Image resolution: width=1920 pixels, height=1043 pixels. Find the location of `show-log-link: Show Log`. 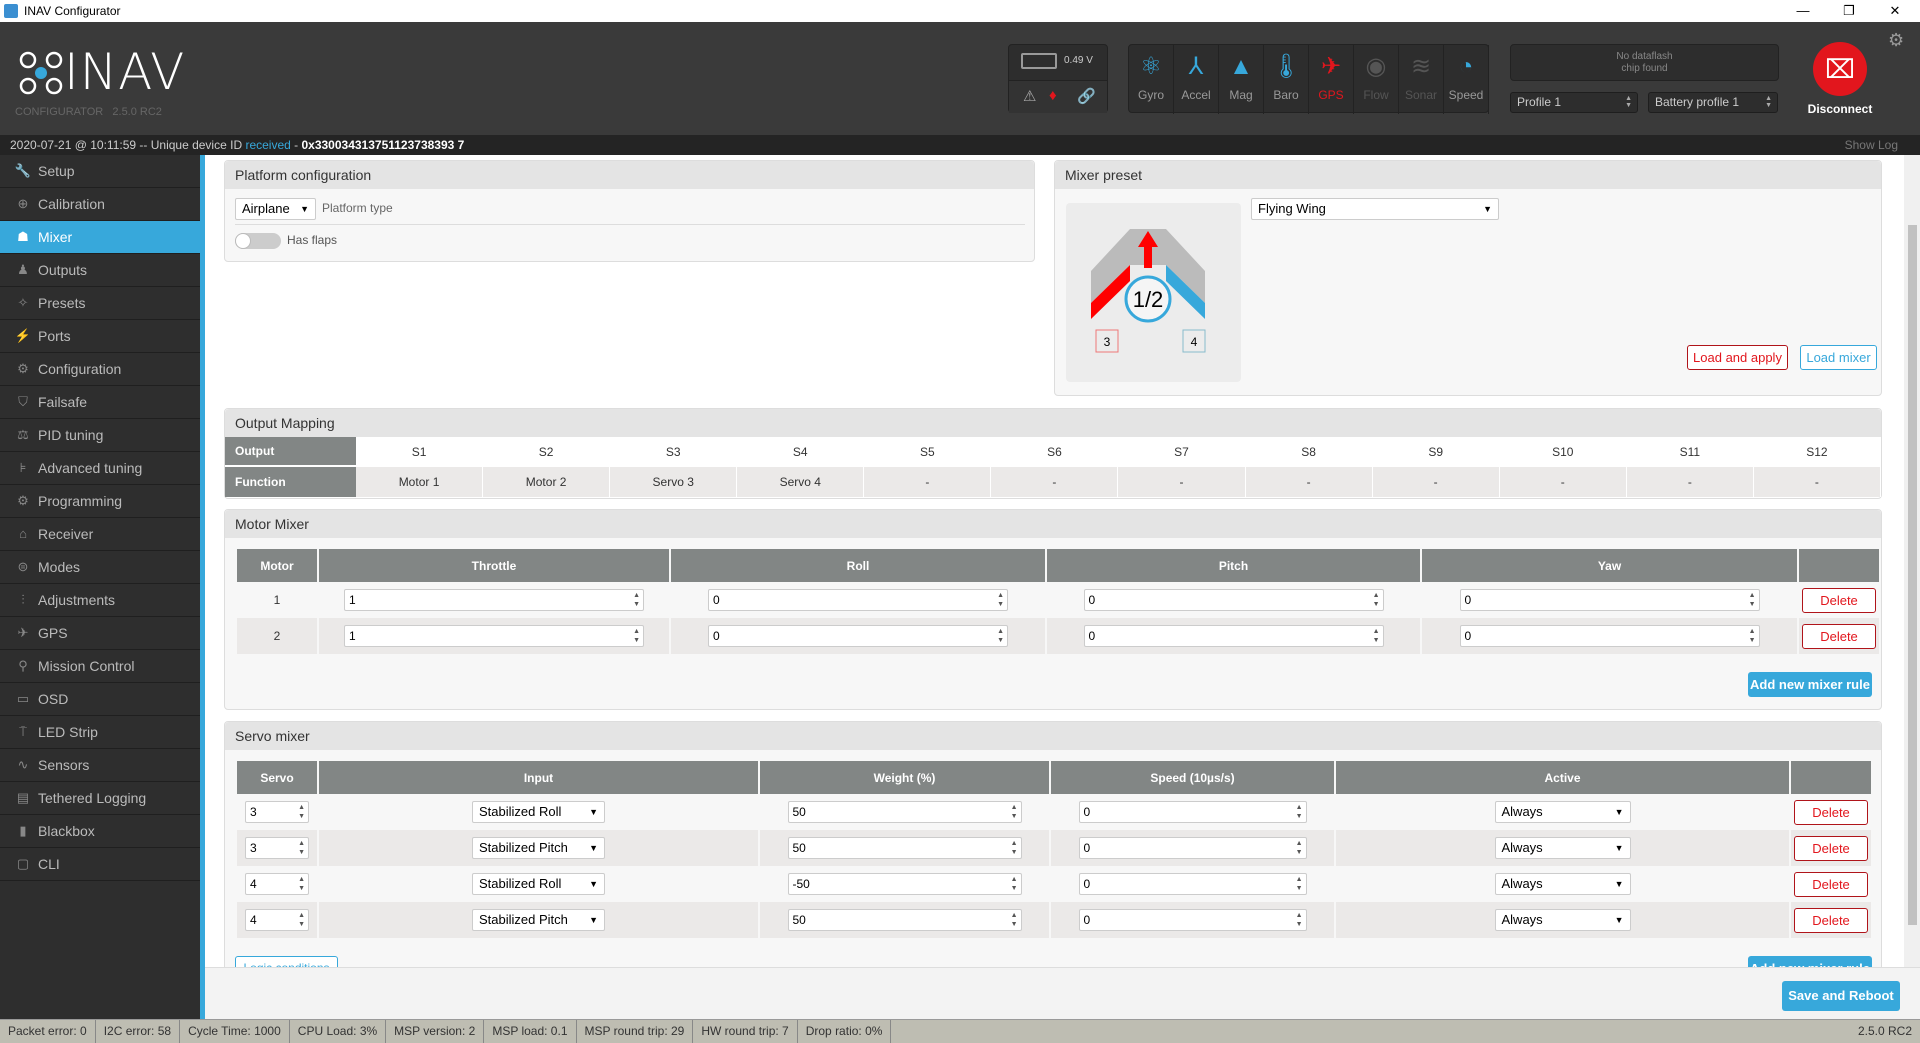

show-log-link: Show Log is located at coordinates (1871, 145).